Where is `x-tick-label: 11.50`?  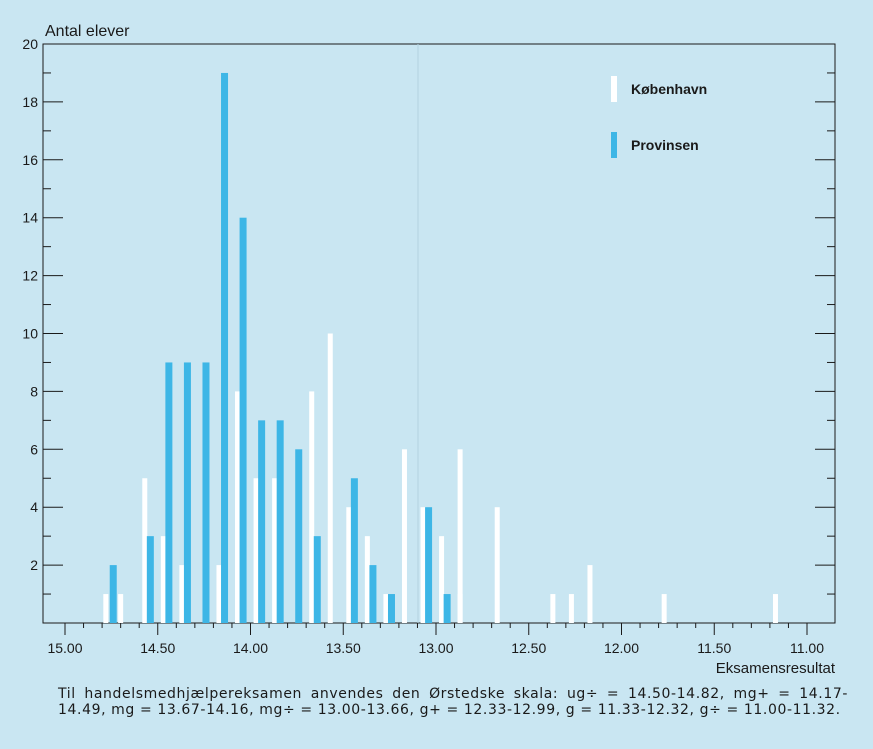
x-tick-label: 11.50 is located at coordinates (714, 648).